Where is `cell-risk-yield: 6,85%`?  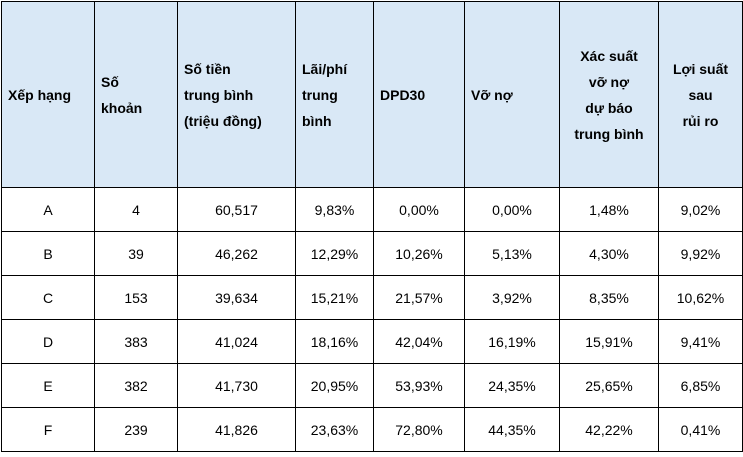
cell-risk-yield: 6,85% is located at coordinates (700, 385).